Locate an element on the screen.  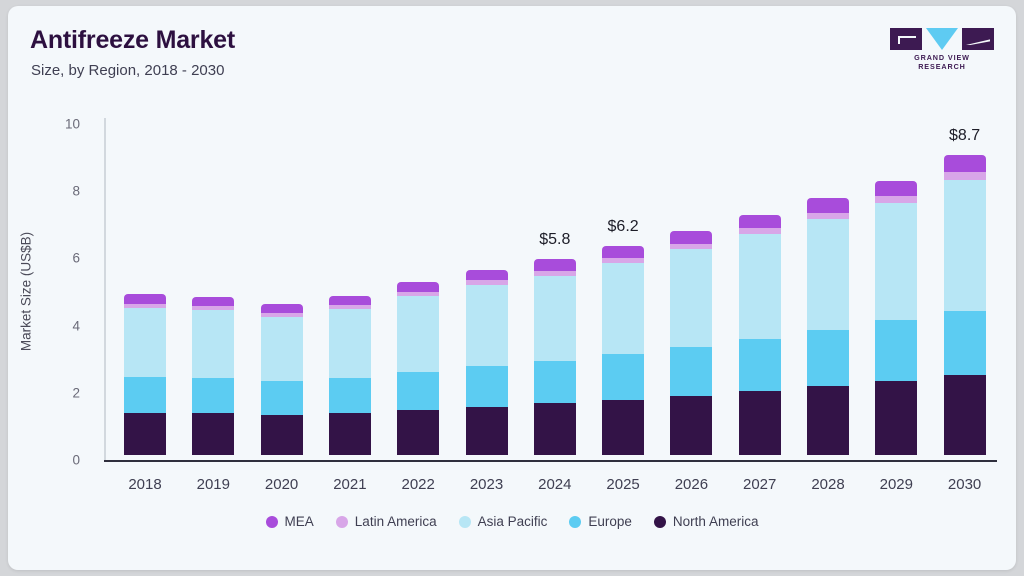
y-axis-title: Market Size (US$B) is located at coordinates (26, 291).